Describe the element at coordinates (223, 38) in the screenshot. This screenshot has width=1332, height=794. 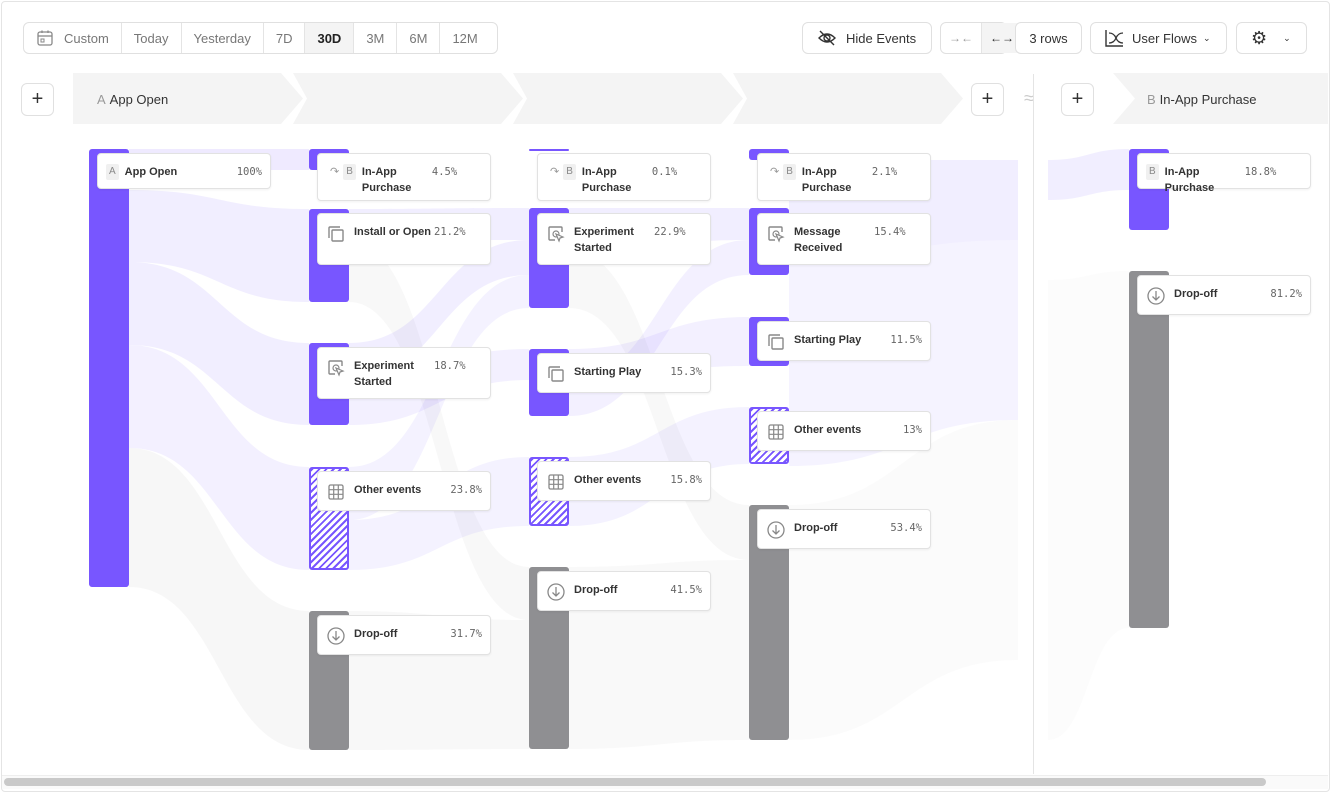
I see `date-range-yesterday: Yesterday` at that location.